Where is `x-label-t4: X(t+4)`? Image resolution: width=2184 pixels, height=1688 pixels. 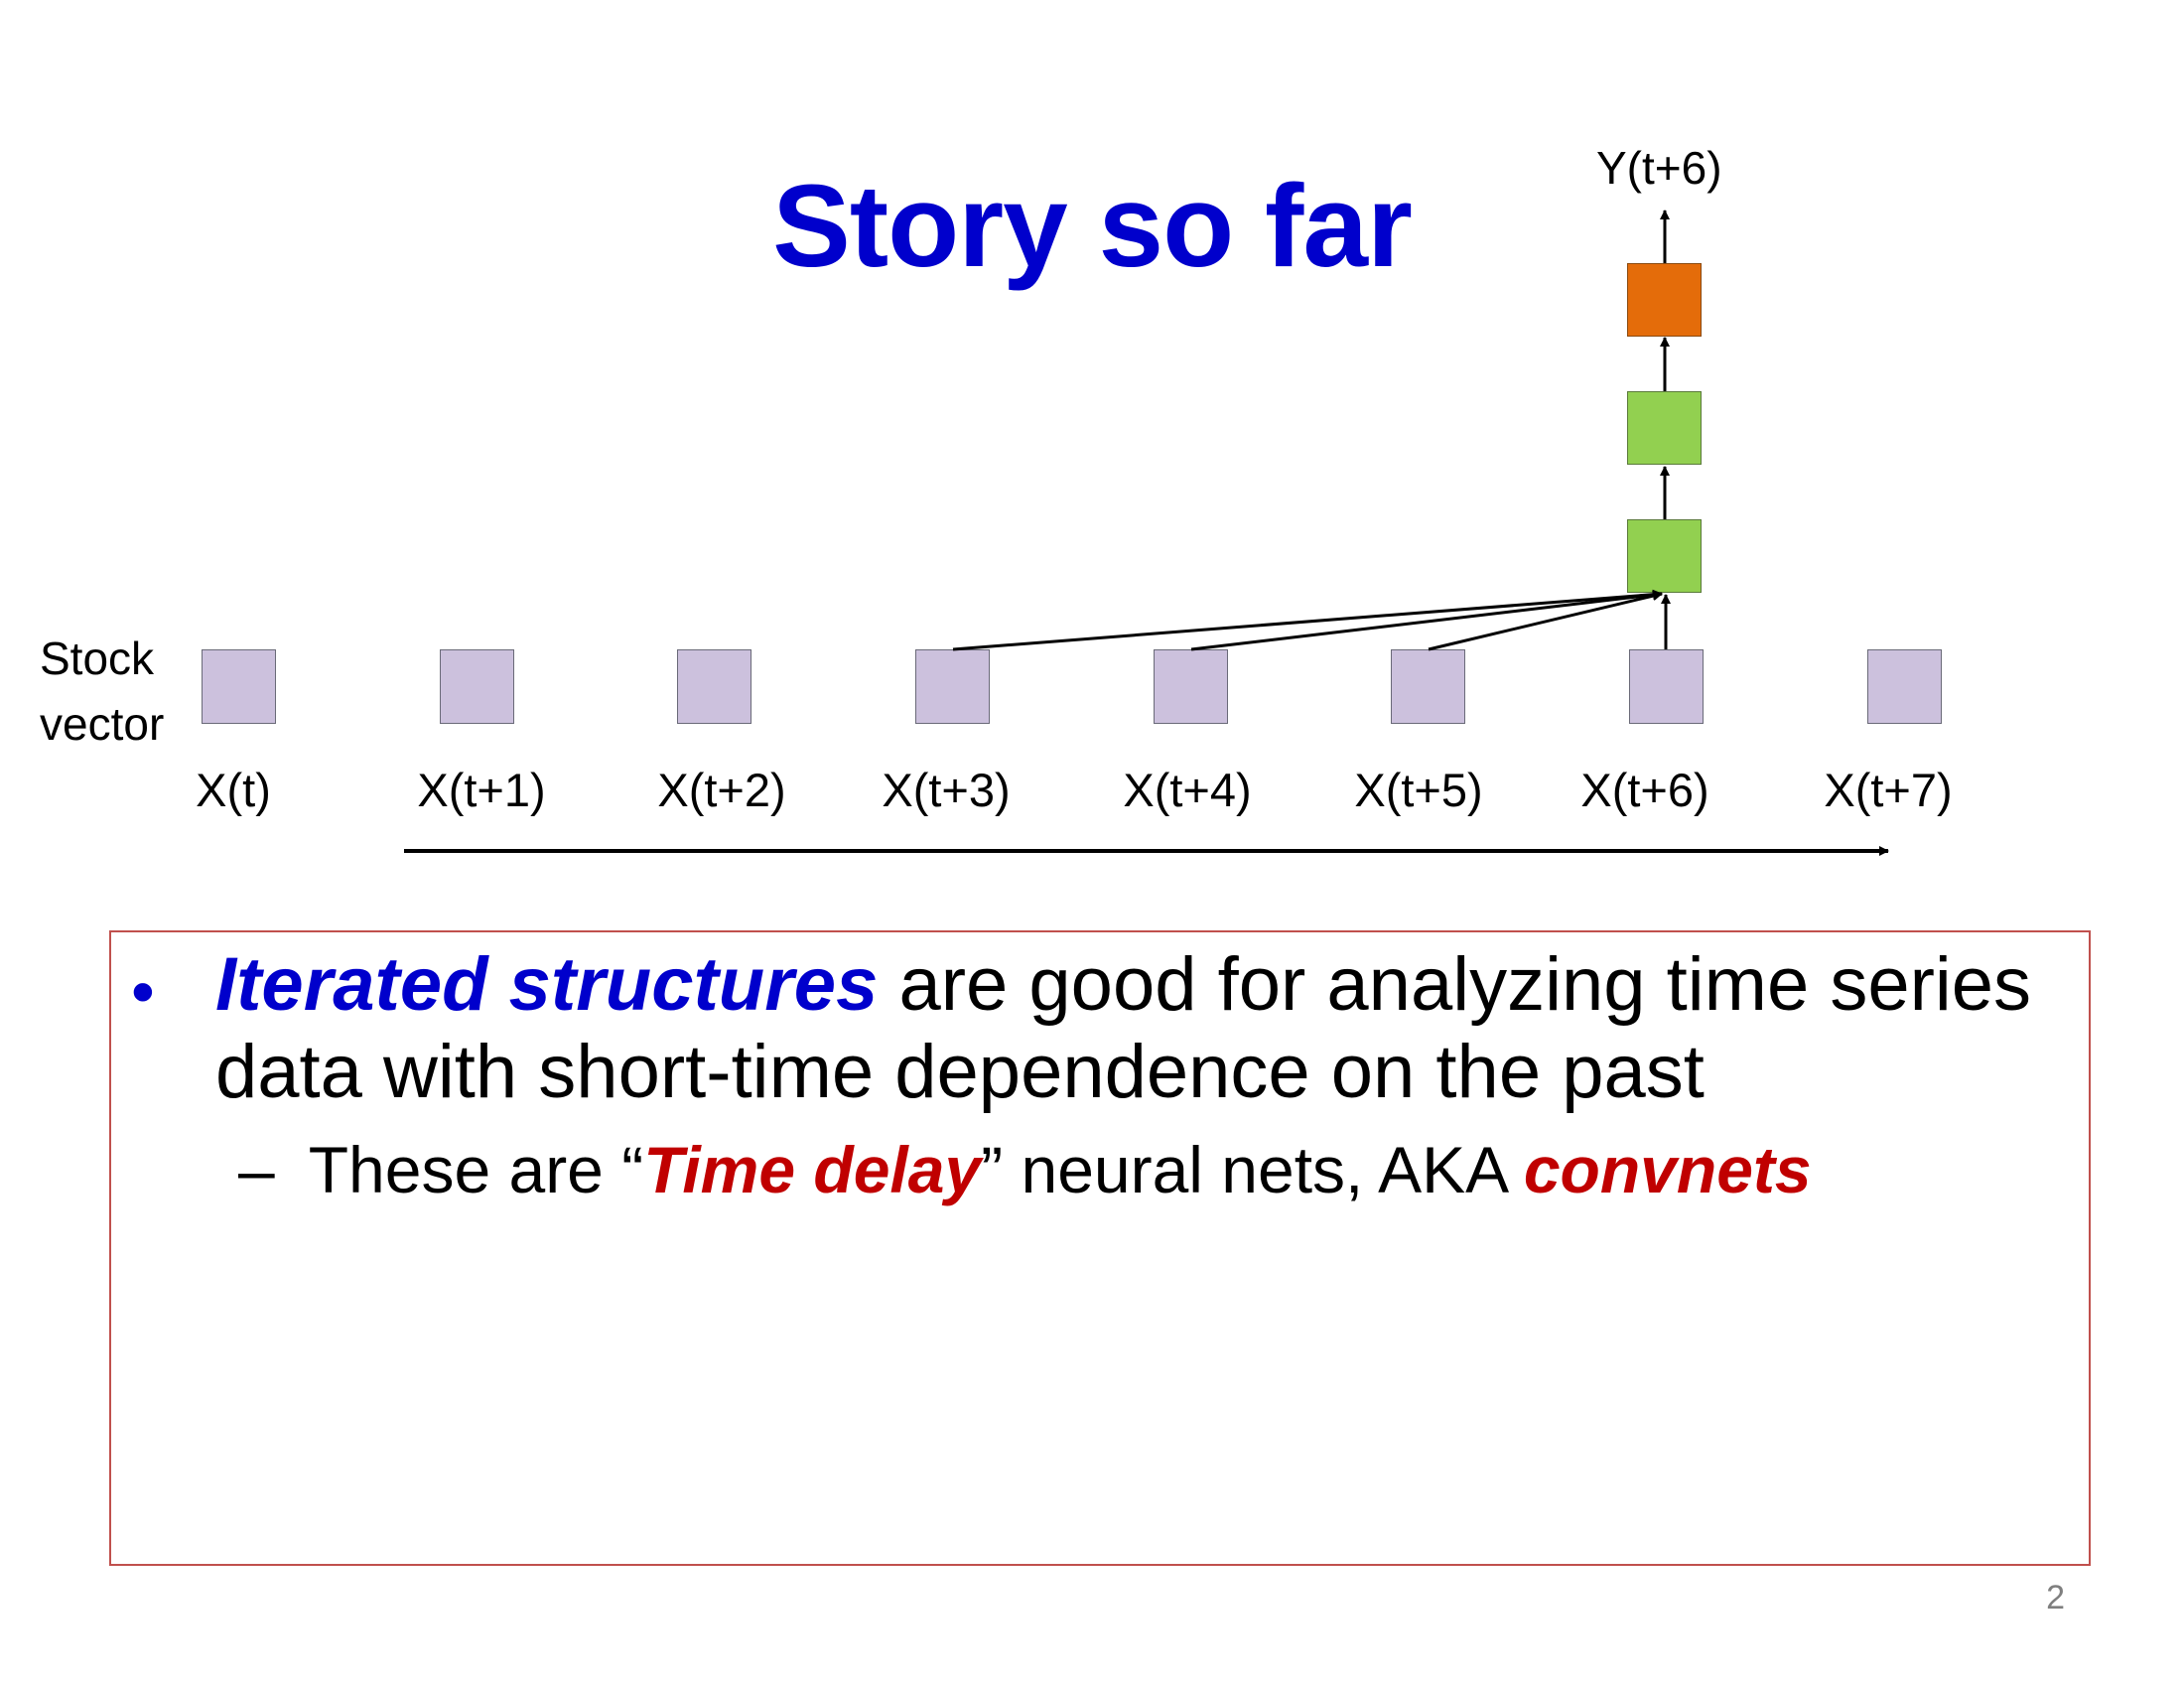
x-label-t4: X(t+4) is located at coordinates (1187, 790).